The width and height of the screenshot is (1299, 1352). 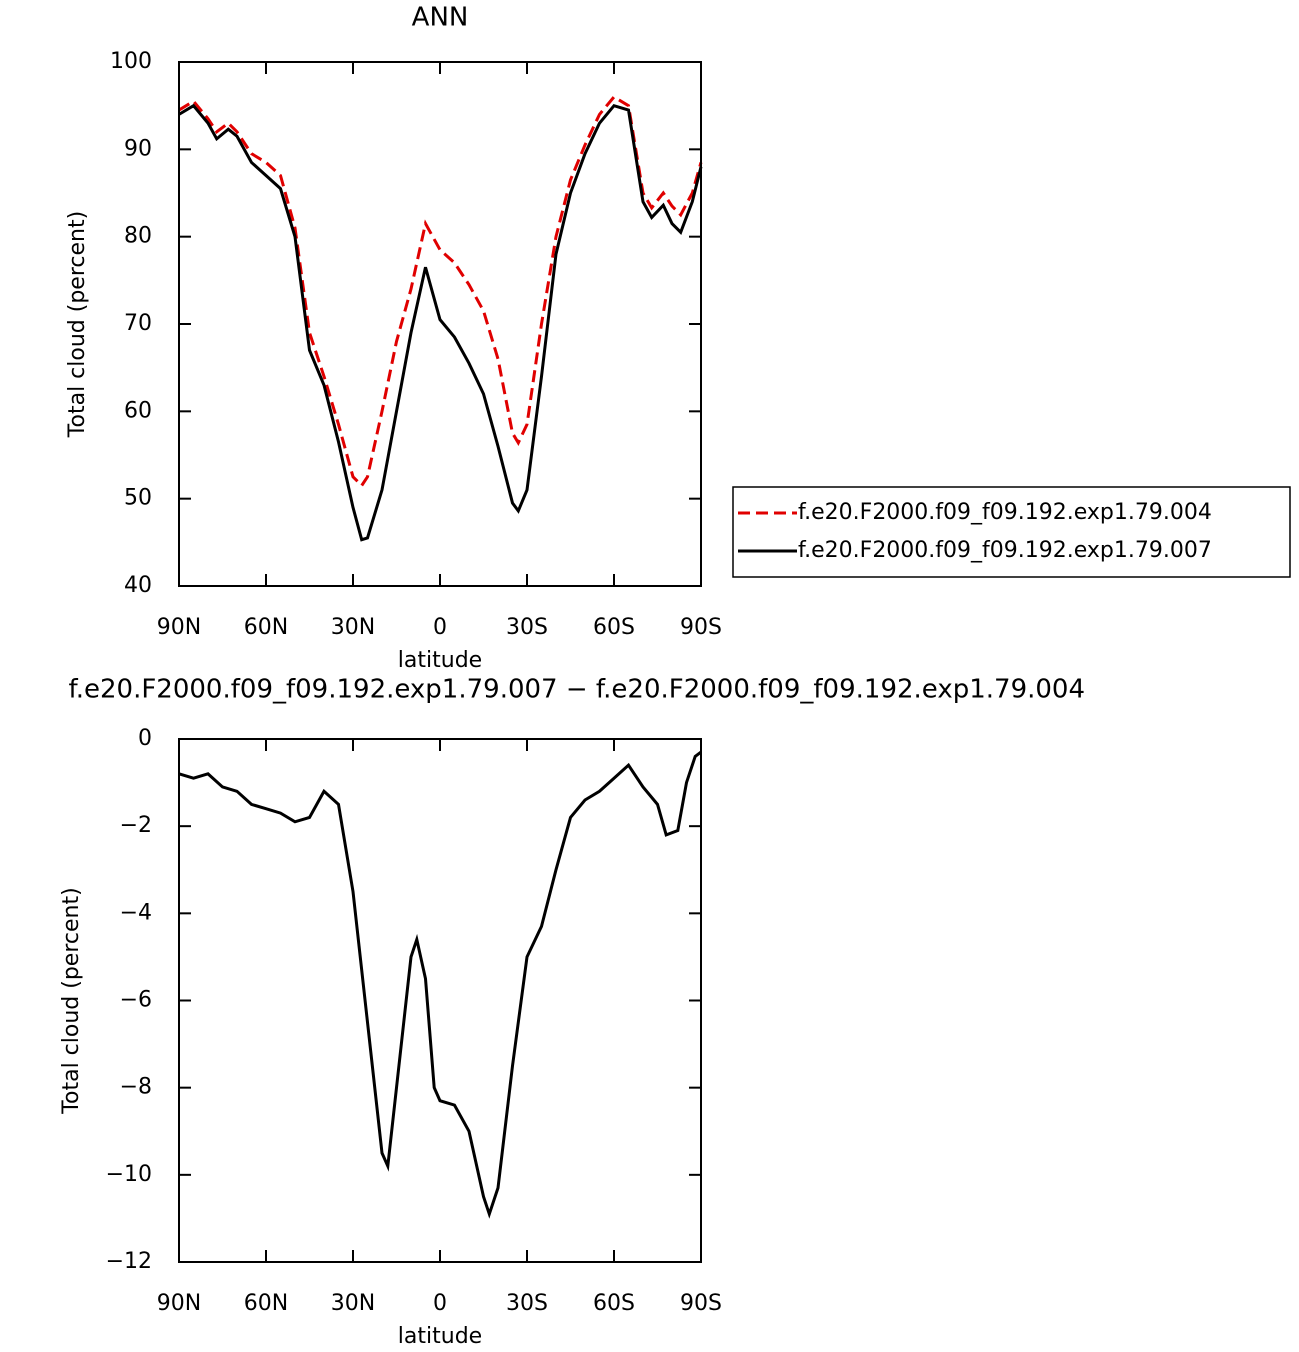 I want to click on y-tick-label: 0, so click(x=145, y=738).